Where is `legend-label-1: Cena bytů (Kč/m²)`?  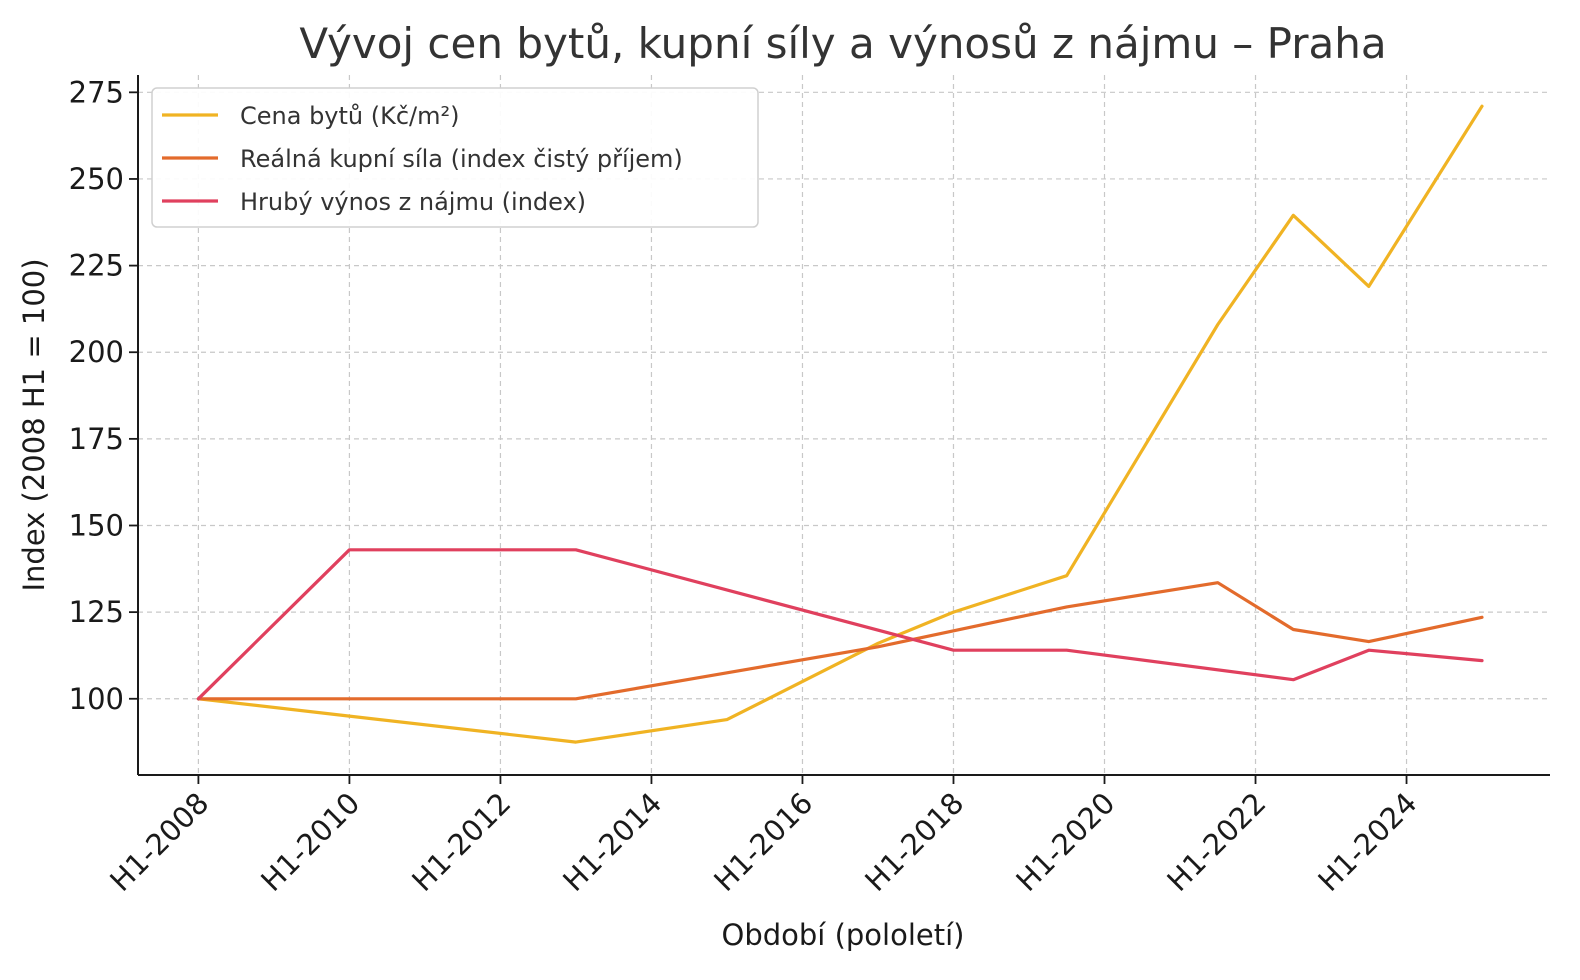
legend-label-1: Cena bytů (Kč/m²) is located at coordinates (350, 116).